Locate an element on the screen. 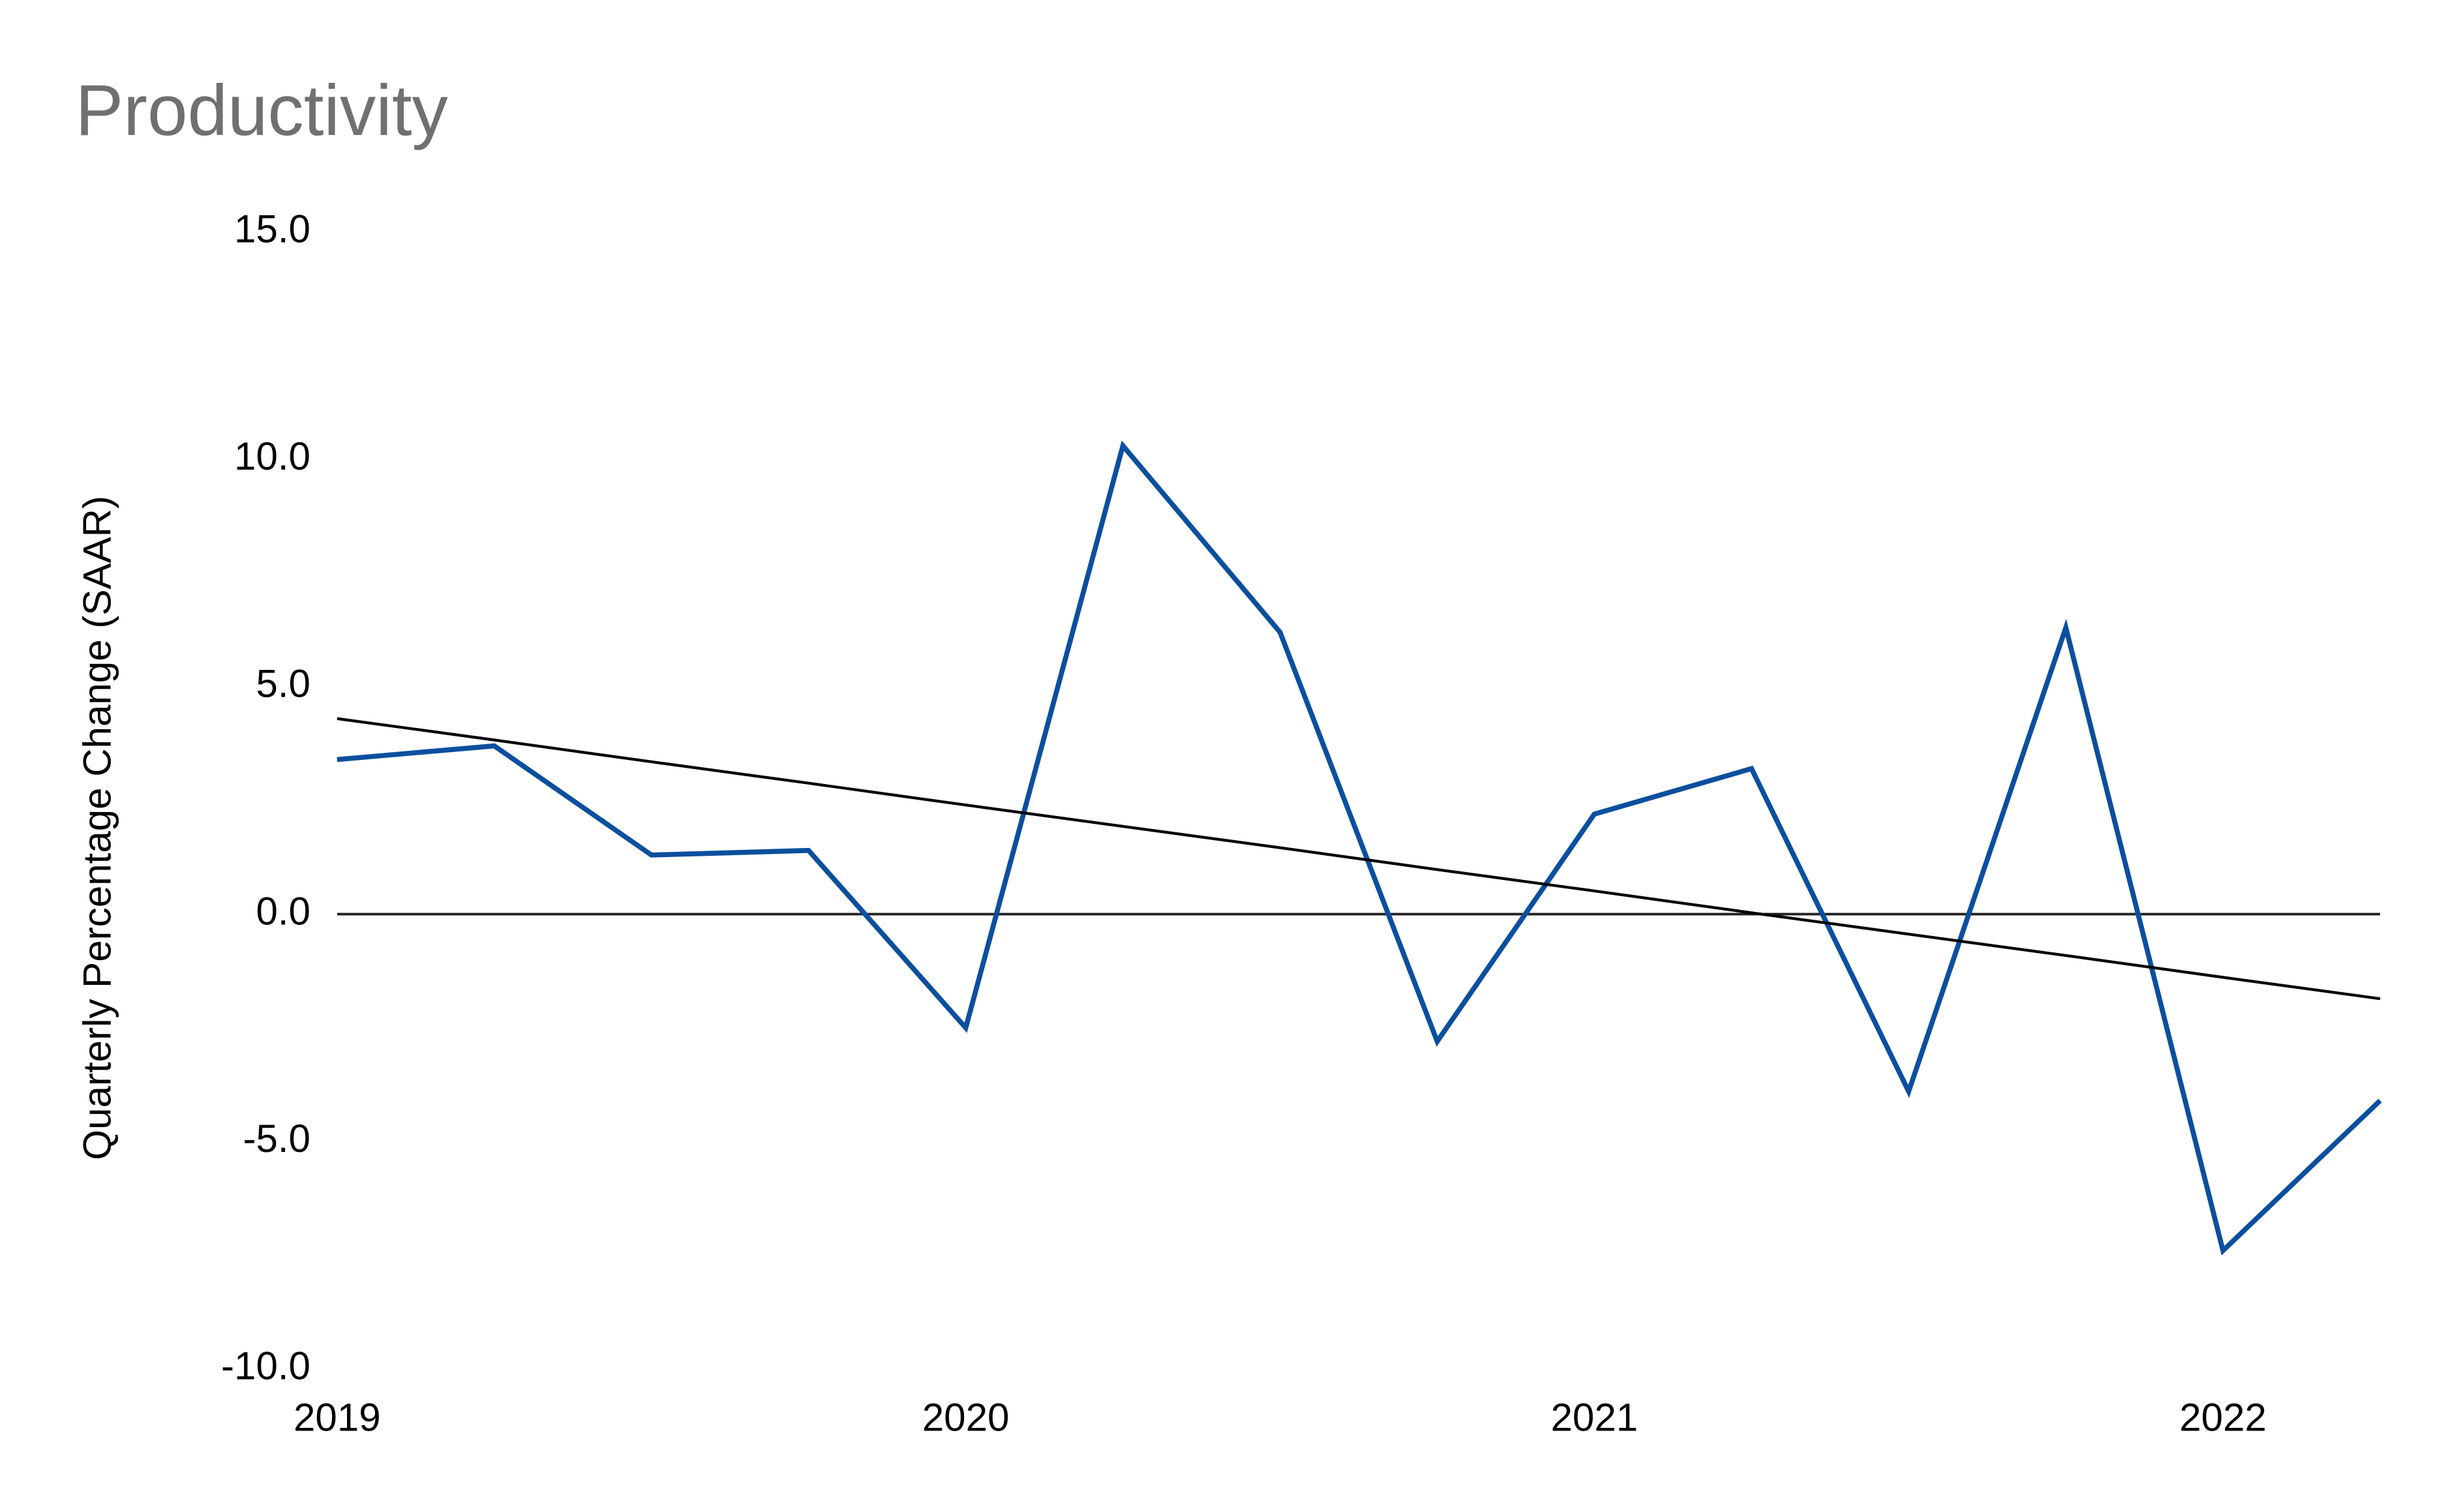 This screenshot has height=1512, width=2446. y-tick-label: -10.0 is located at coordinates (265, 1365).